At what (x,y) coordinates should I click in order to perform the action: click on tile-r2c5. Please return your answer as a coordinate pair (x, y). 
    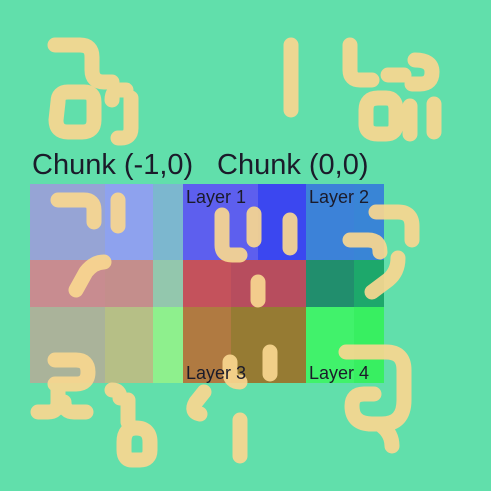
    Looking at the image, I should click on (268, 283).